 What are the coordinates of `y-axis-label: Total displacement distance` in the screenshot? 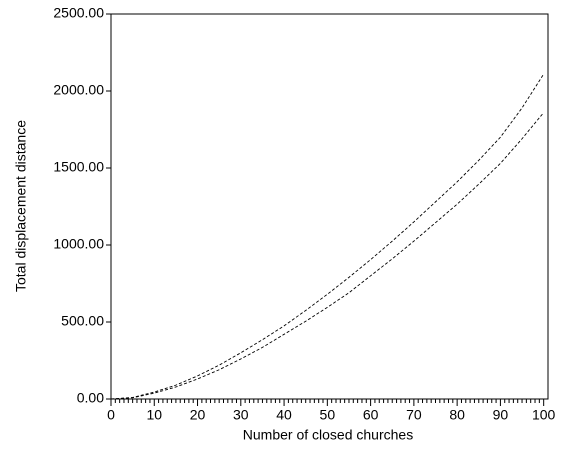 It's located at (21, 206).